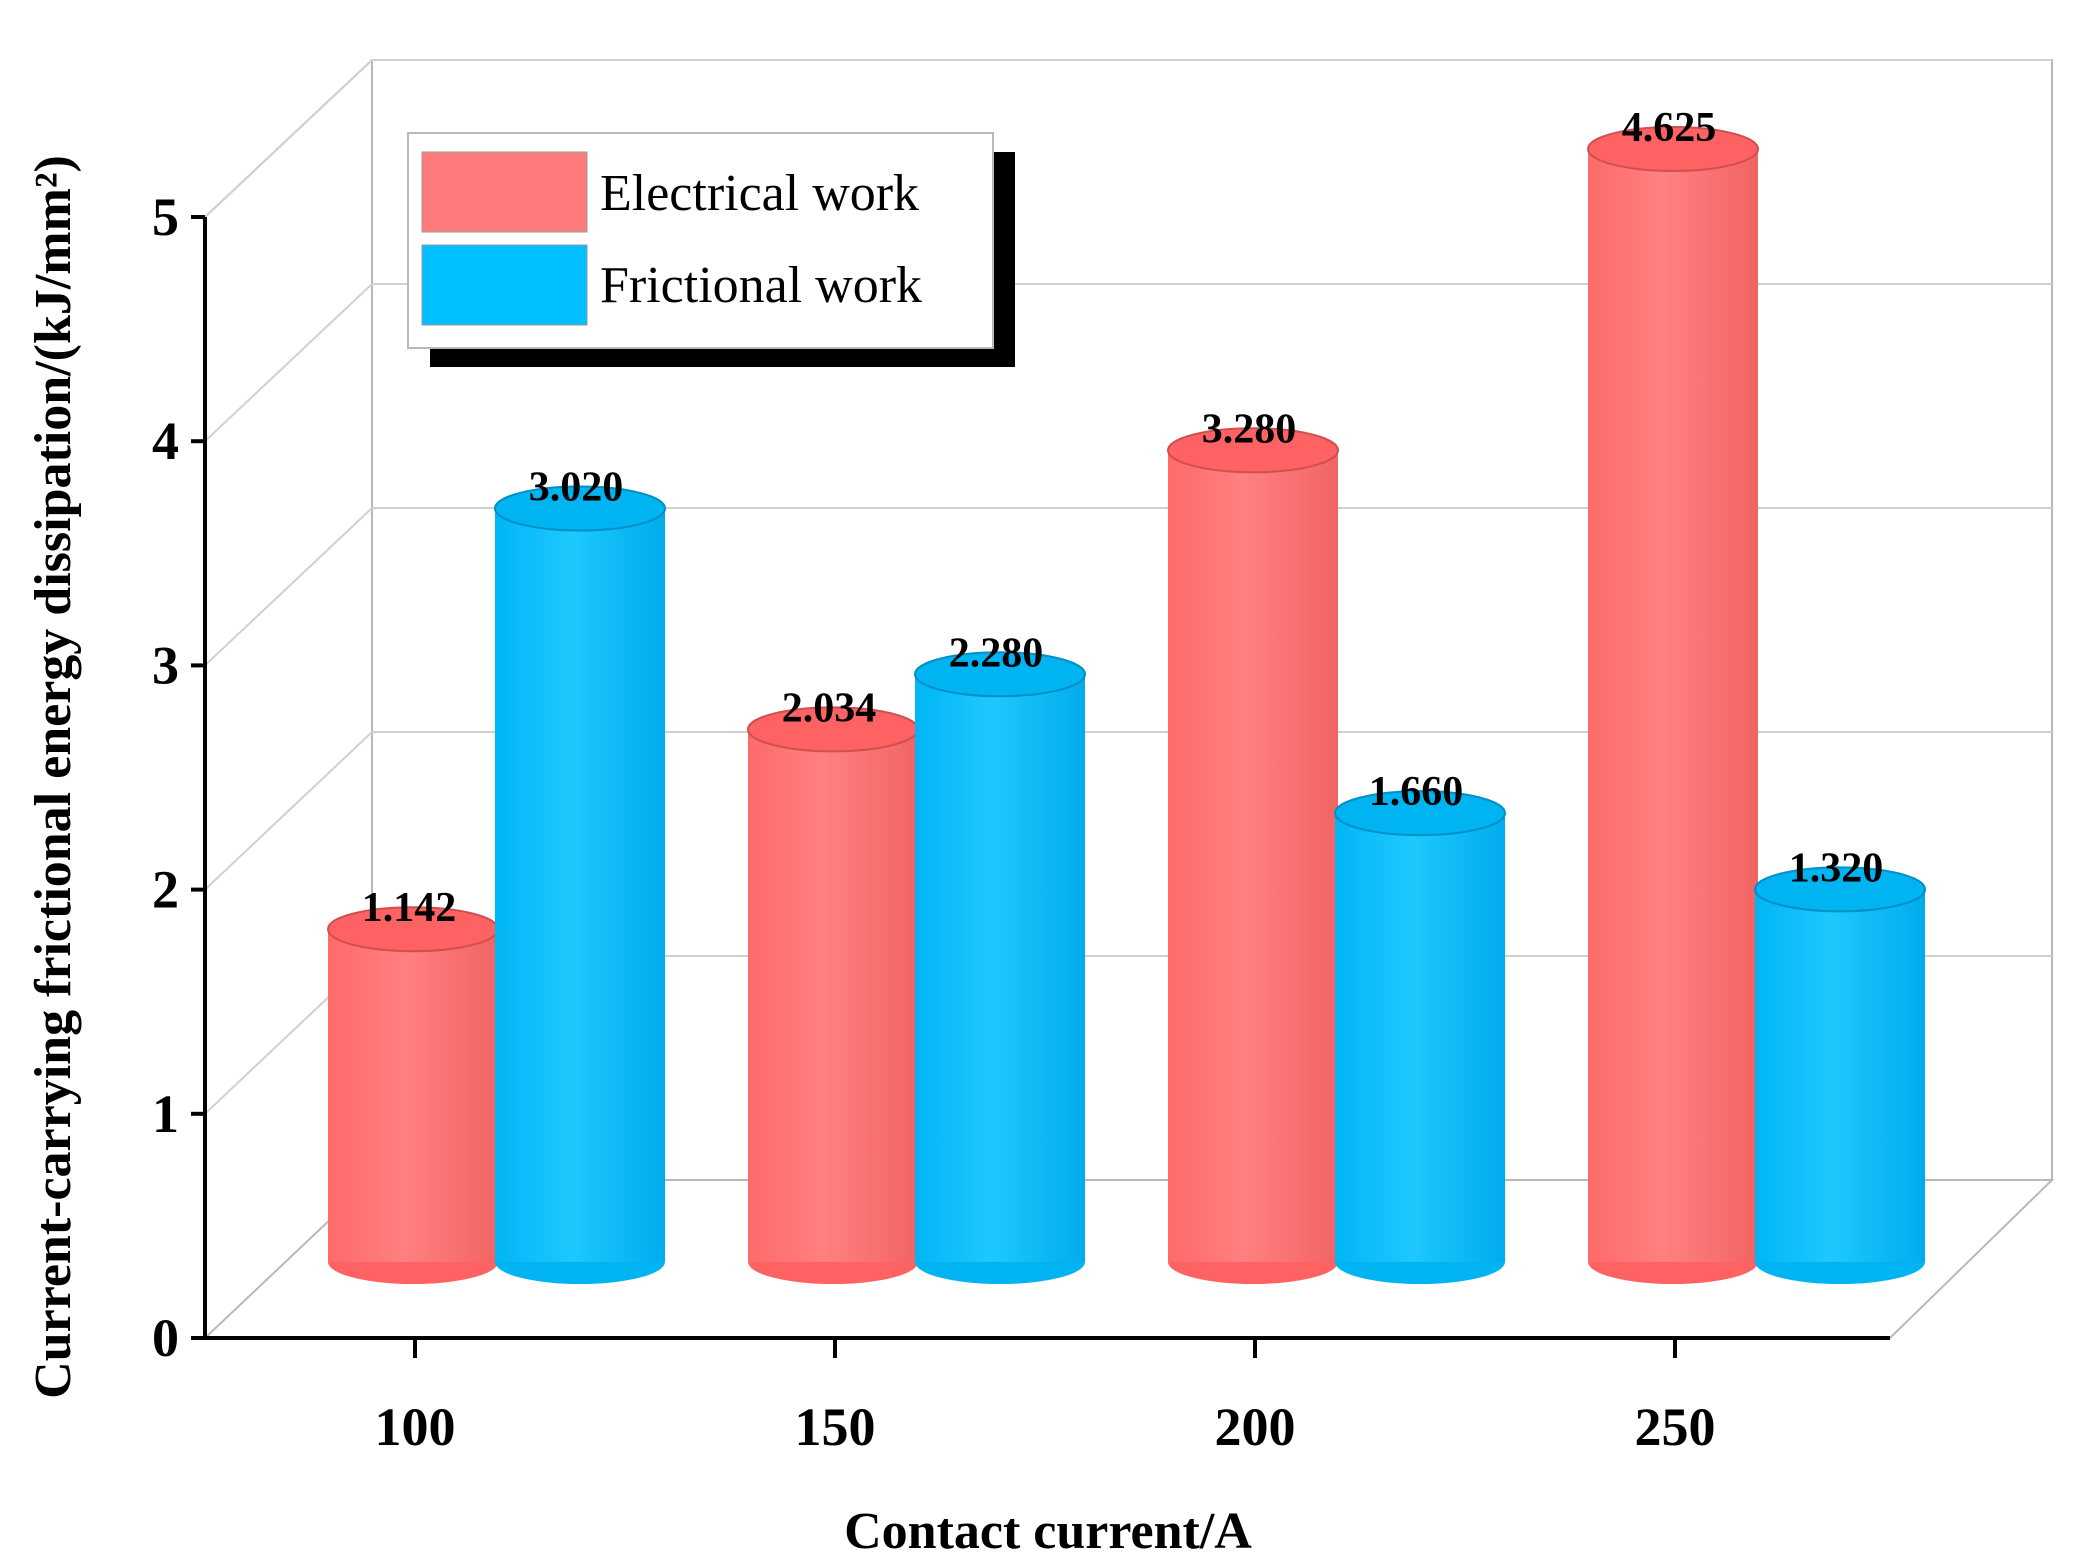 Image resolution: width=2076 pixels, height=1568 pixels. Describe the element at coordinates (165, 1114) in the screenshot. I see `y-tick-label: 1` at that location.